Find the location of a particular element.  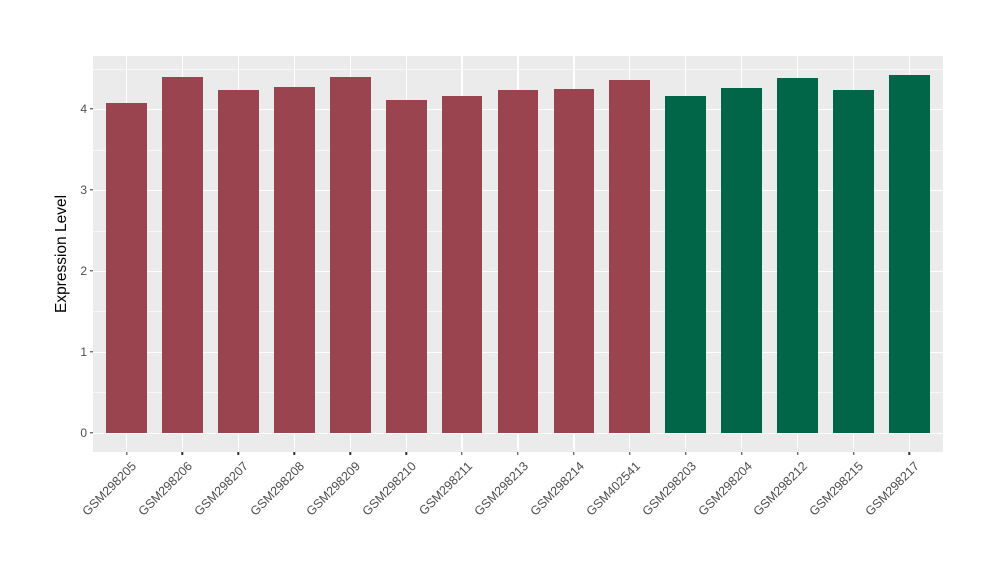

x-tick-label-gsm298205: GSM298205 is located at coordinates (109, 489).